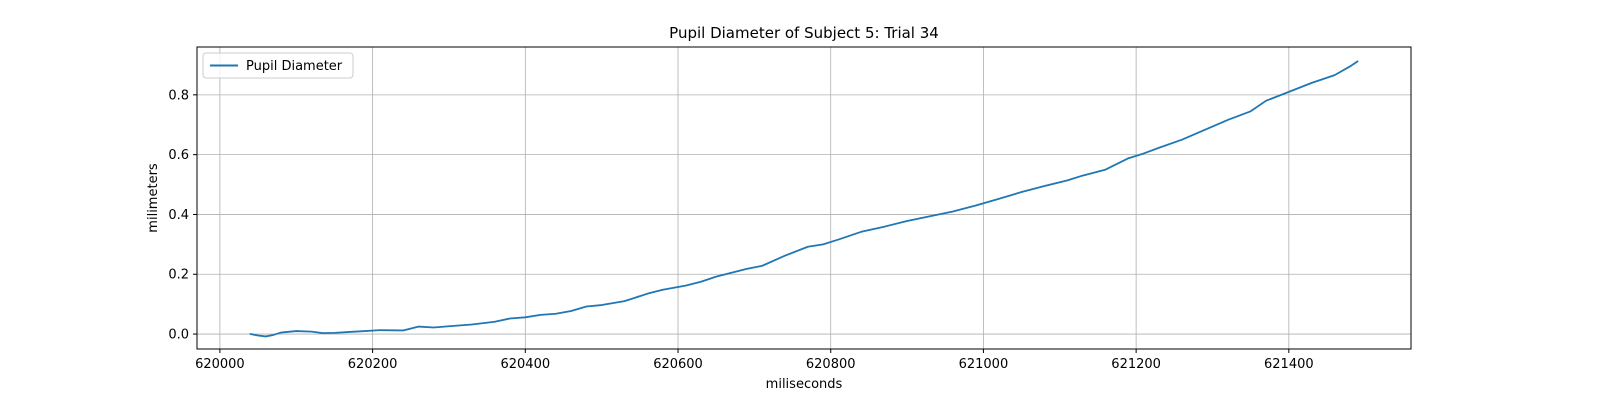 This screenshot has width=1600, height=400. I want to click on chart-title: Pupil Diameter of Subject 5: Trial 34, so click(804, 33).